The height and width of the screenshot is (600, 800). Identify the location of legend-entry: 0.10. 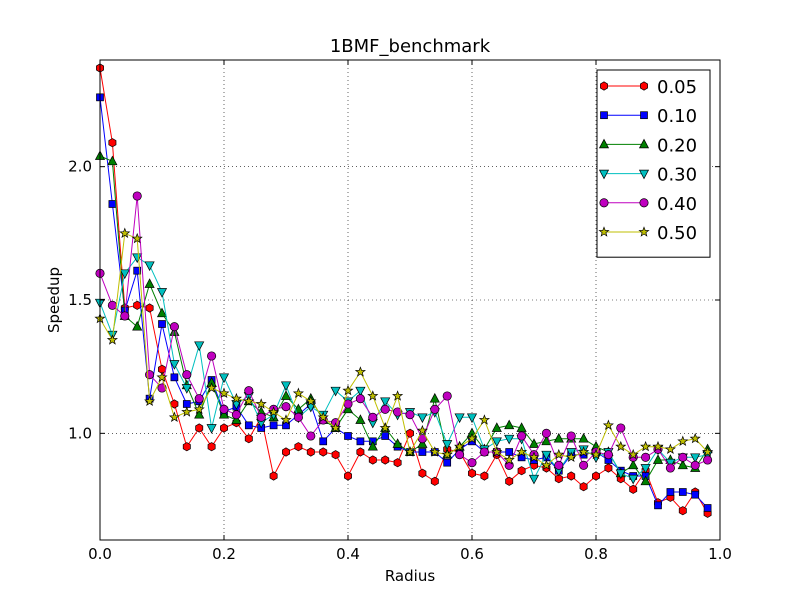
(648, 116).